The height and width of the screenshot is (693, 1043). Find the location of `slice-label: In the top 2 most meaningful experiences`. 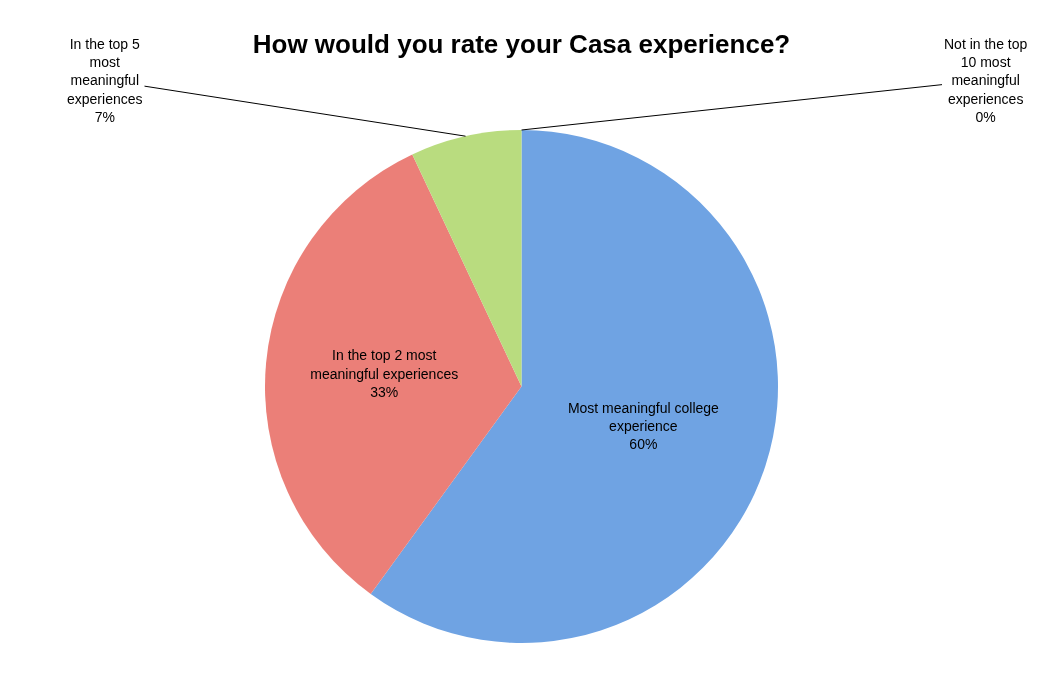

slice-label: In the top 2 most meaningful experiences is located at coordinates (384, 364).